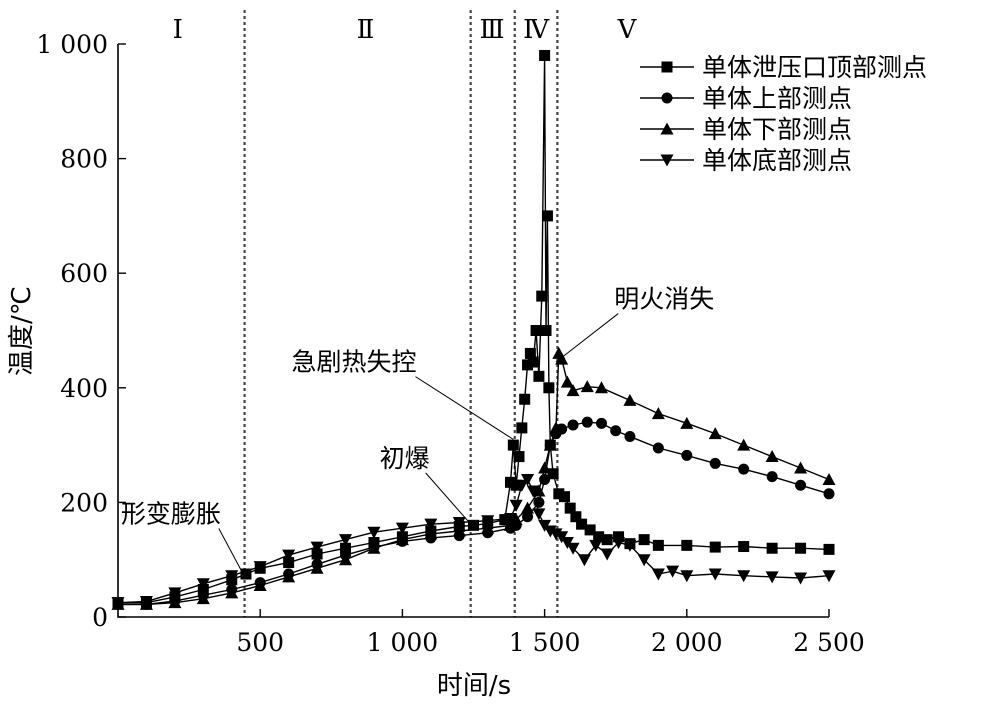 The height and width of the screenshot is (707, 1000). I want to click on stage-label-3: Ⅳ, so click(536, 30).